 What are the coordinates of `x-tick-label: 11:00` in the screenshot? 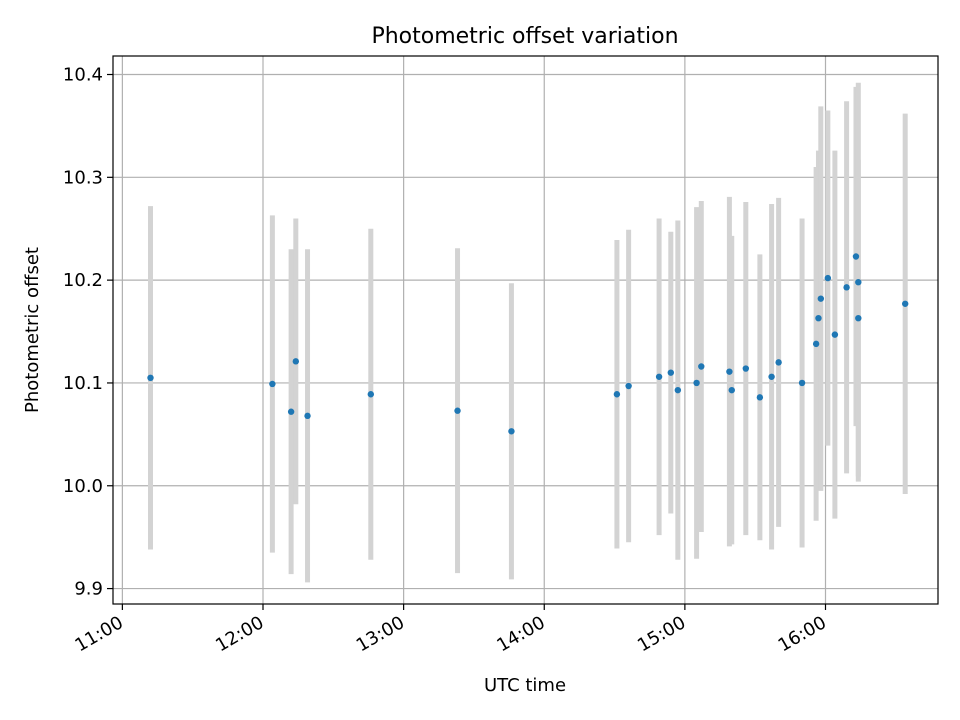 It's located at (98, 634).